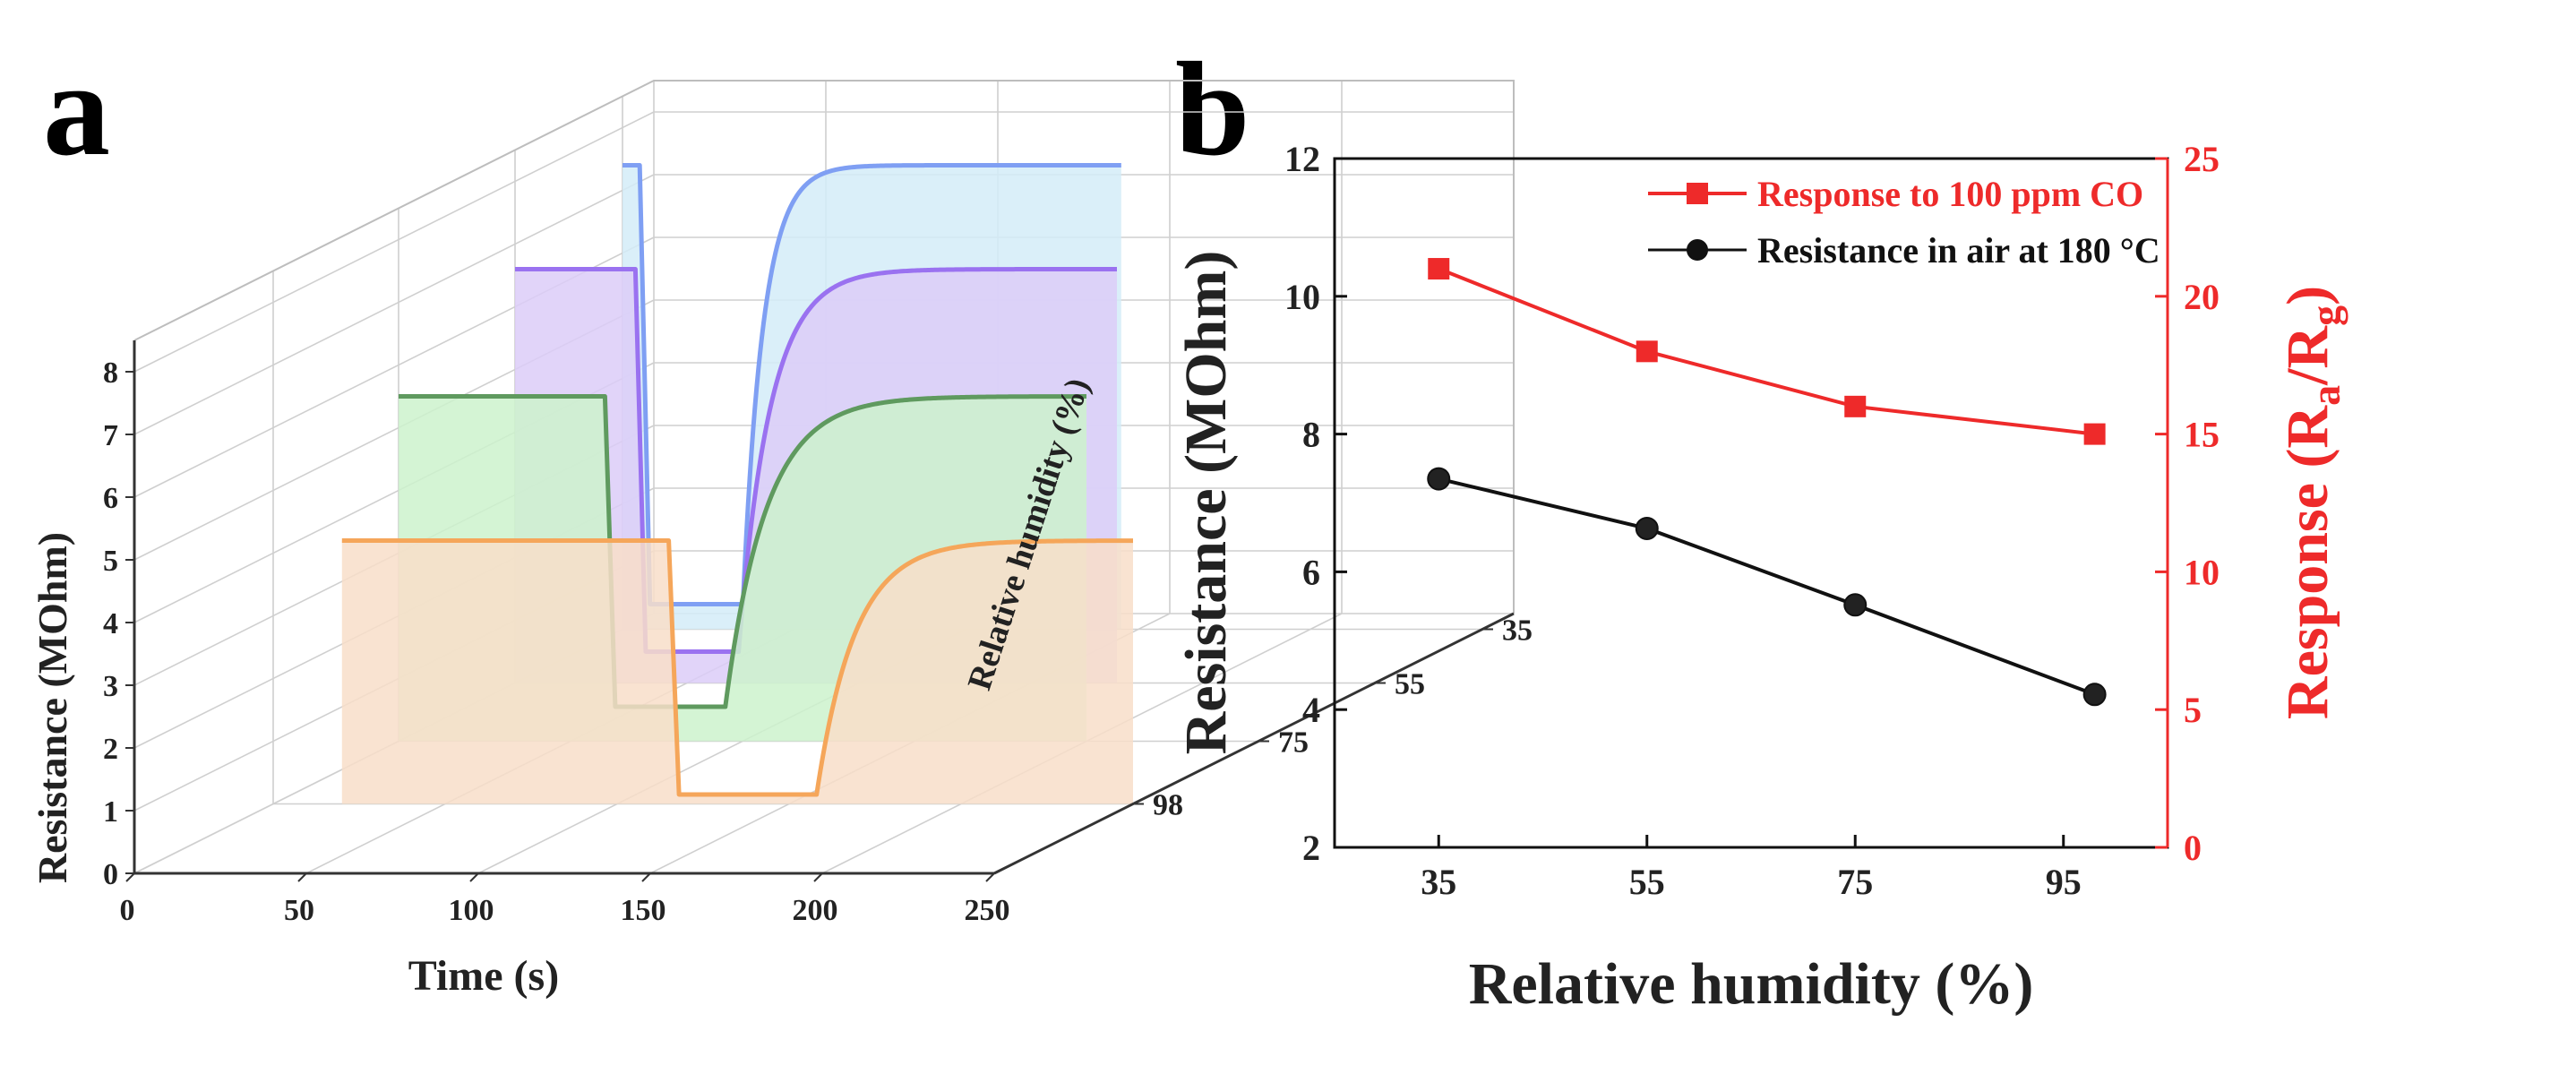 Image resolution: width=2576 pixels, height=1091 pixels. What do you see at coordinates (1302, 297) in the screenshot?
I see `panel-b-left-tick-label: 10` at bounding box center [1302, 297].